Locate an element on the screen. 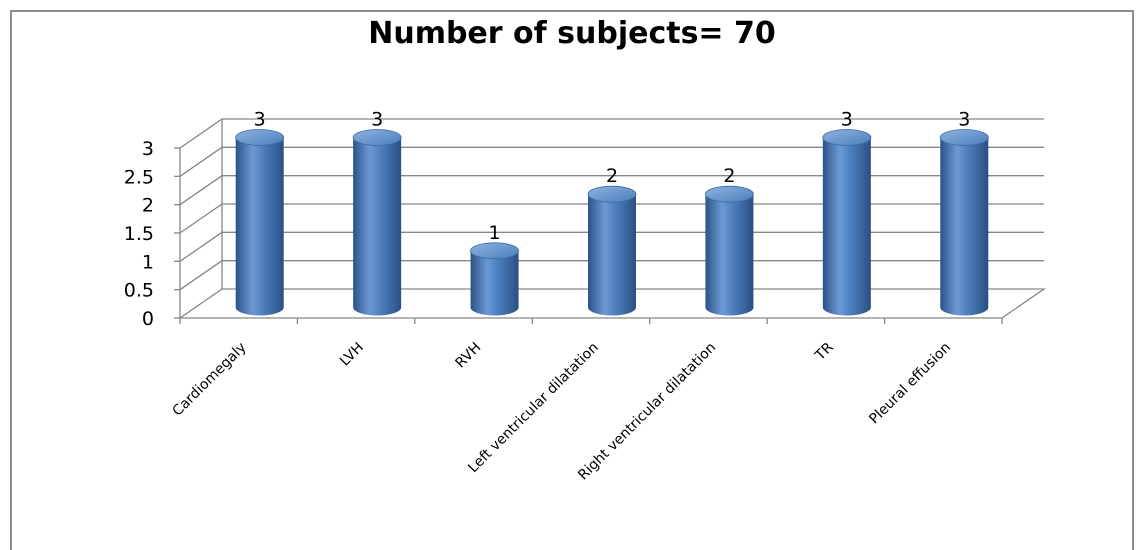  data-label: 1 is located at coordinates (495, 233).